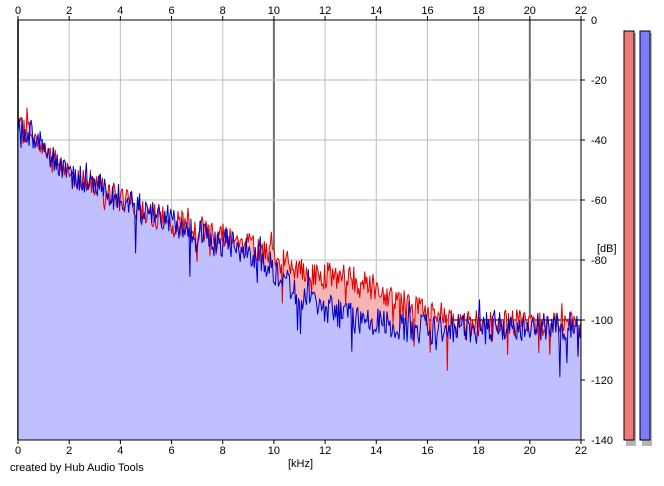 This screenshot has height=486, width=664. I want to click on x-tick-label-top: 14, so click(376, 11).